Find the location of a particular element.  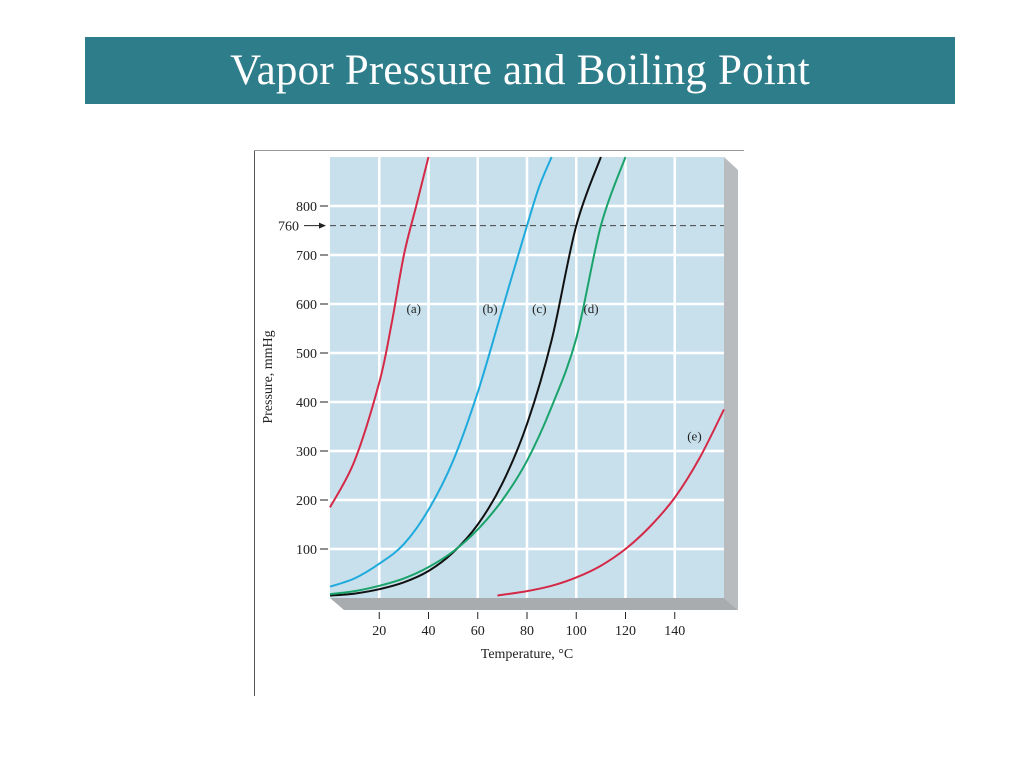

plot-depth-right is located at coordinates (731, 383).